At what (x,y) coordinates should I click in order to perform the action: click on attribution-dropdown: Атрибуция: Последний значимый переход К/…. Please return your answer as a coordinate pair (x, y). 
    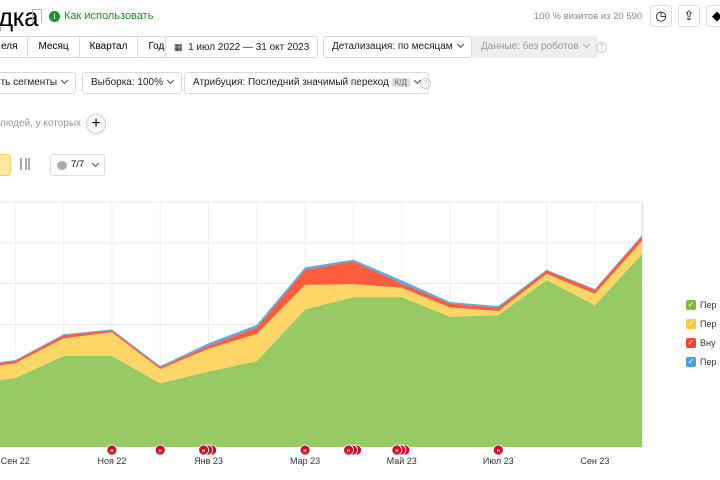
    Looking at the image, I should click on (306, 83).